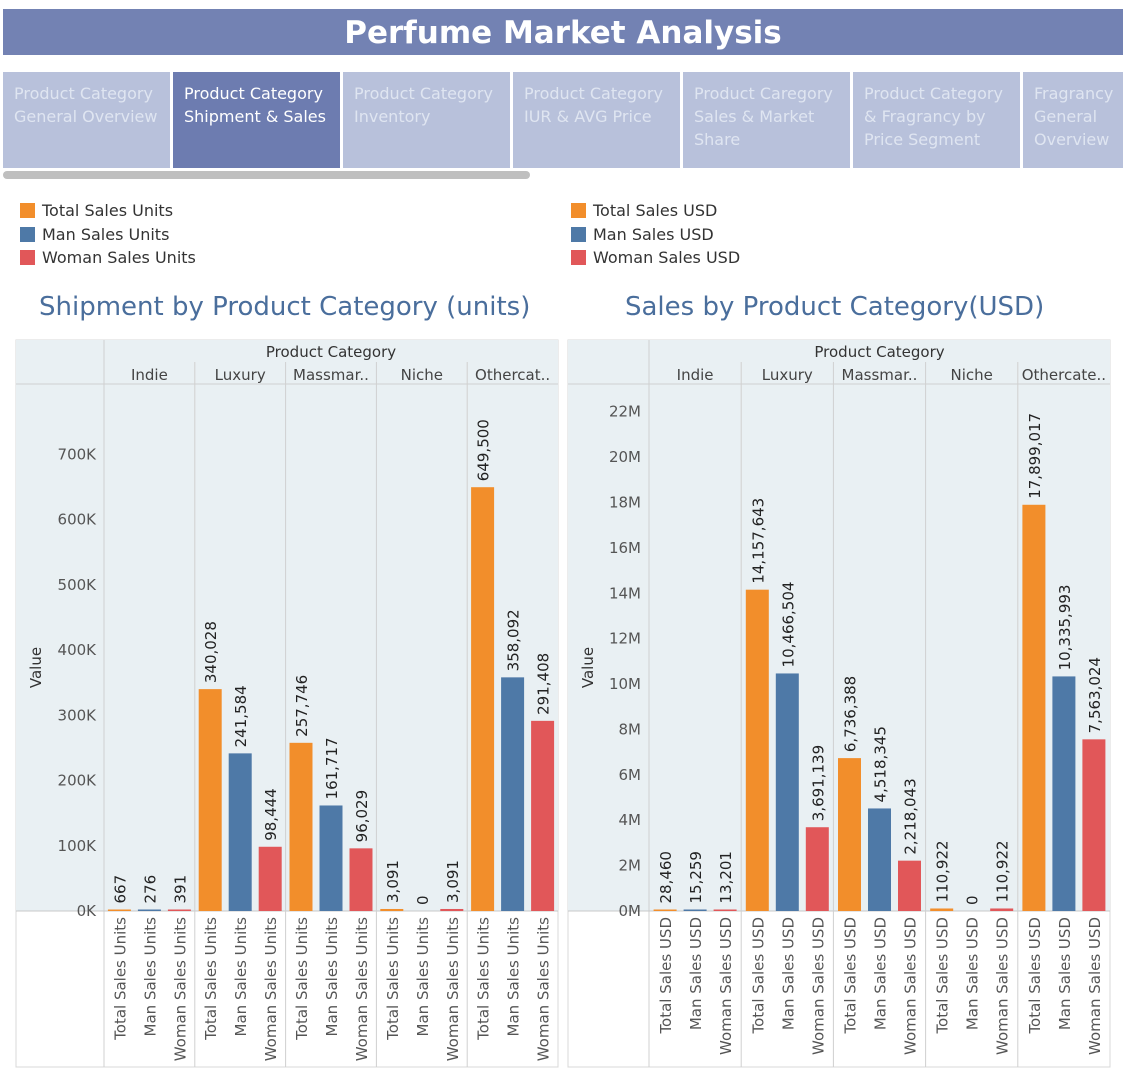 Image resolution: width=1135 pixels, height=1080 pixels. Describe the element at coordinates (512, 375) in the screenshot. I see `shipment-group-label: Othercat..` at that location.